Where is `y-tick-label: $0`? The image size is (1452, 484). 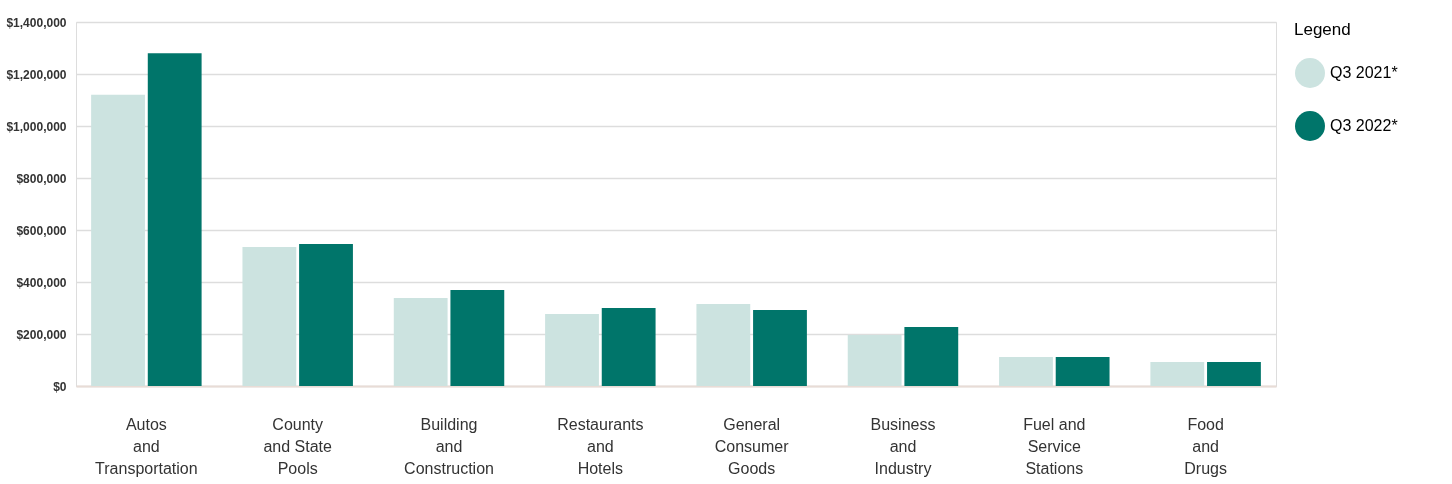 y-tick-label: $0 is located at coordinates (60, 386).